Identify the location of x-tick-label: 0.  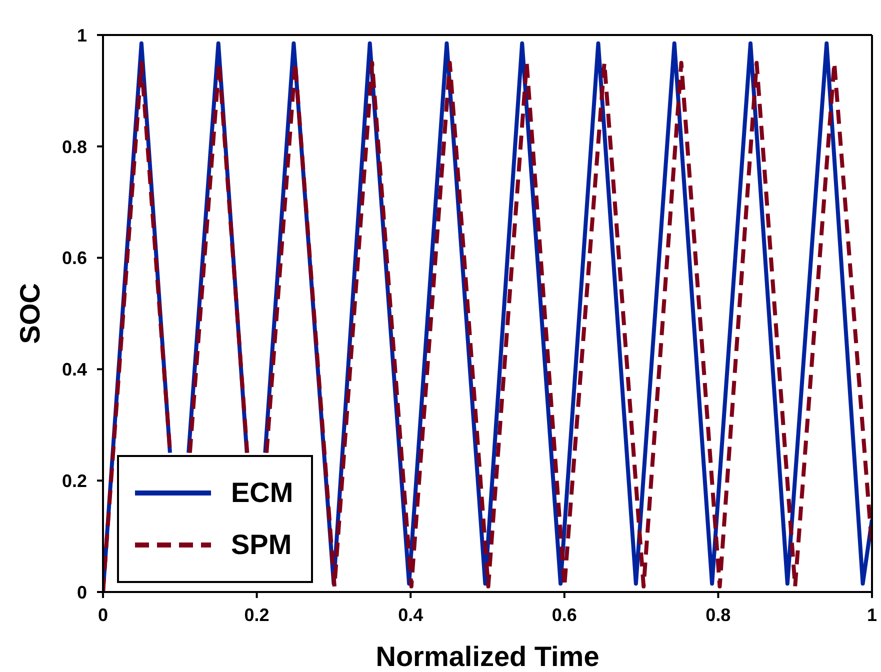
(103, 614).